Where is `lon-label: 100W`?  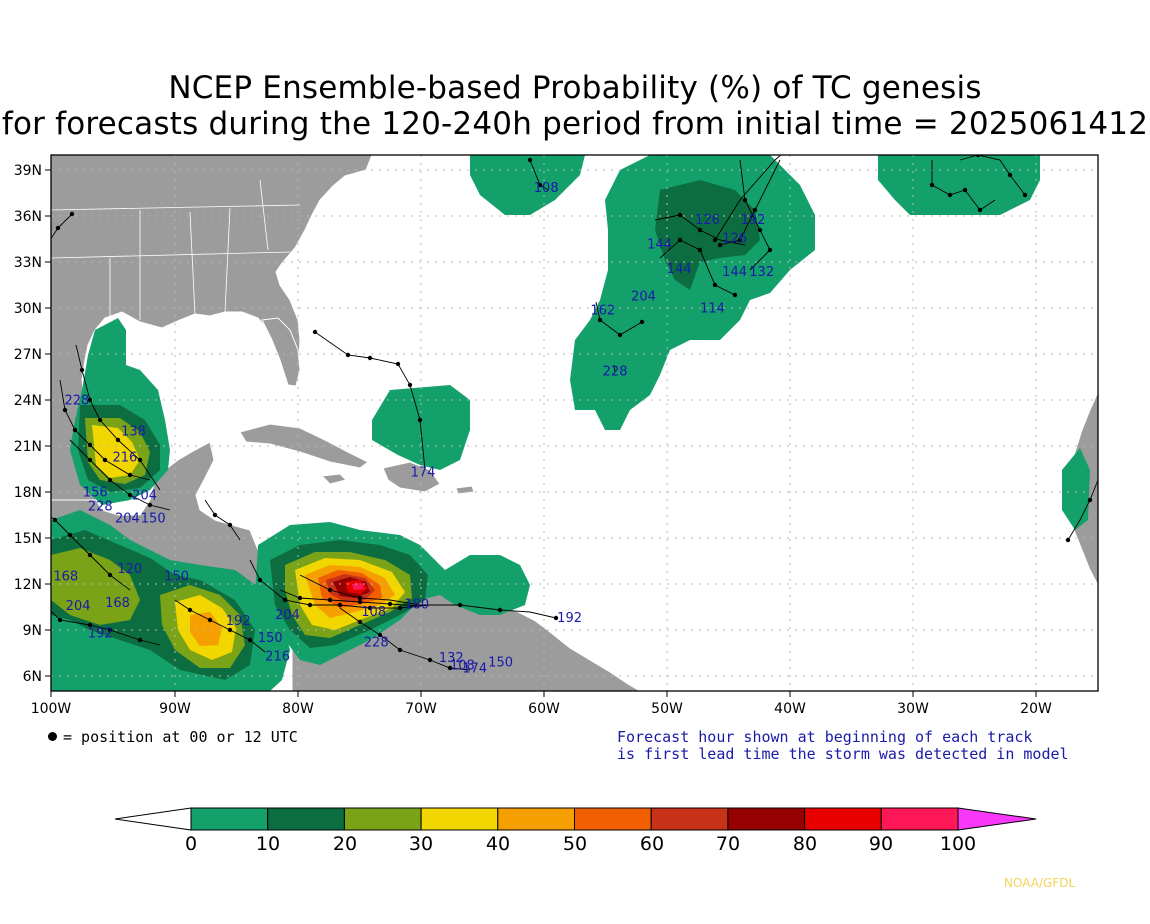
lon-label: 100W is located at coordinates (51, 709).